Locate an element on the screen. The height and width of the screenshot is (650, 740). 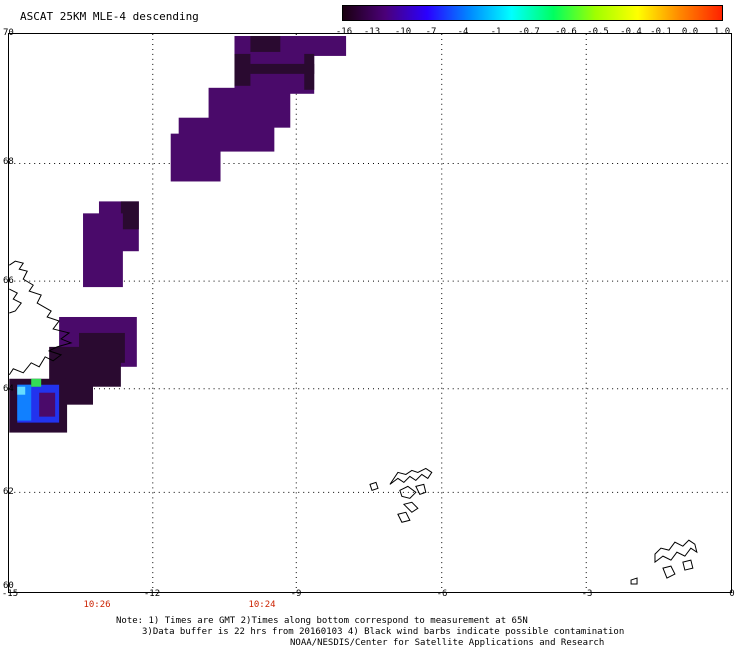
colorbar-label: -1 is located at coordinates (496, 32).